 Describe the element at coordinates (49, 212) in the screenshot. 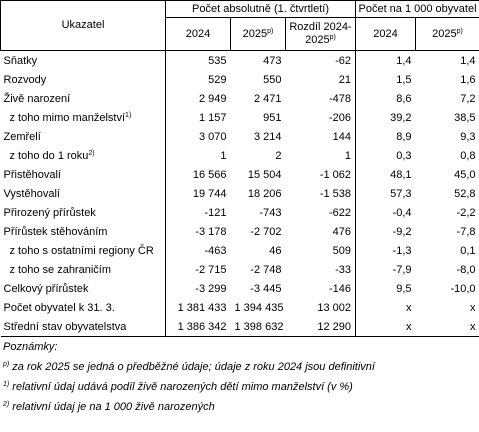

I see `row-label-text: Přirozený přírůstek` at that location.